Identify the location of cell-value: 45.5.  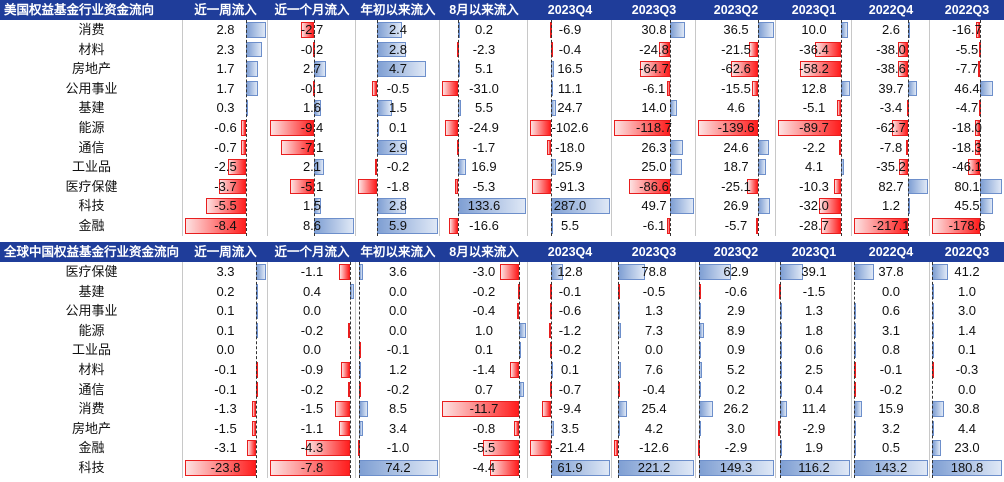
(967, 206).